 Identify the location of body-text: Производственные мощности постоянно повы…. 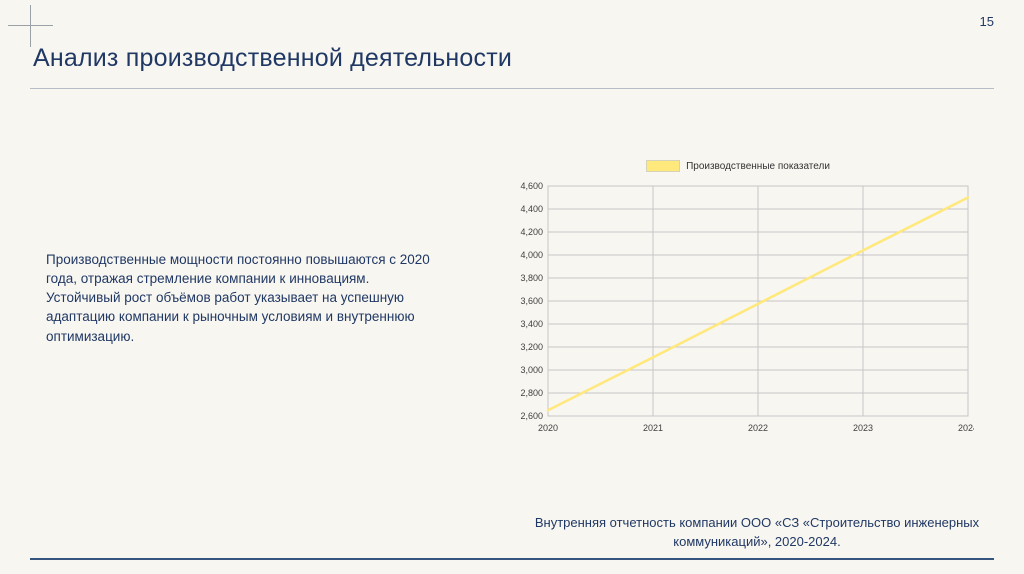
(238, 298).